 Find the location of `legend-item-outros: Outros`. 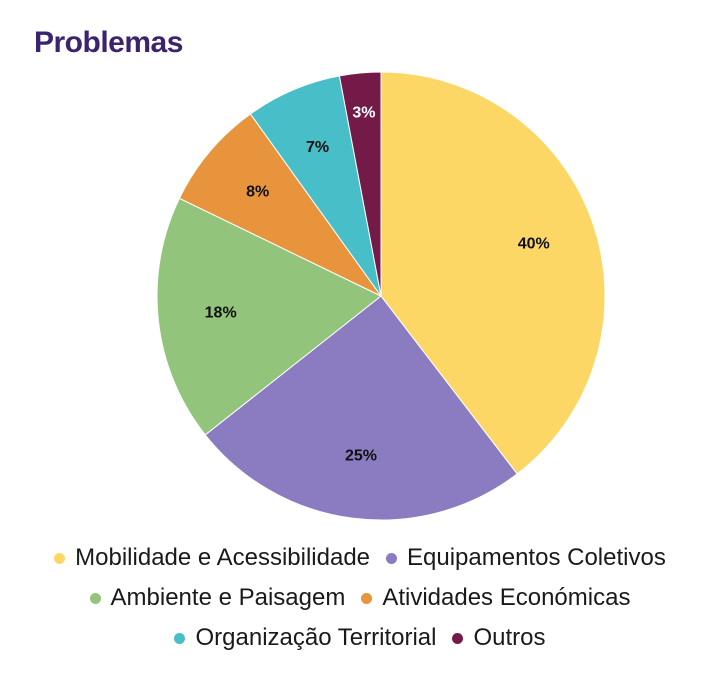

legend-item-outros: Outros is located at coordinates (499, 638).